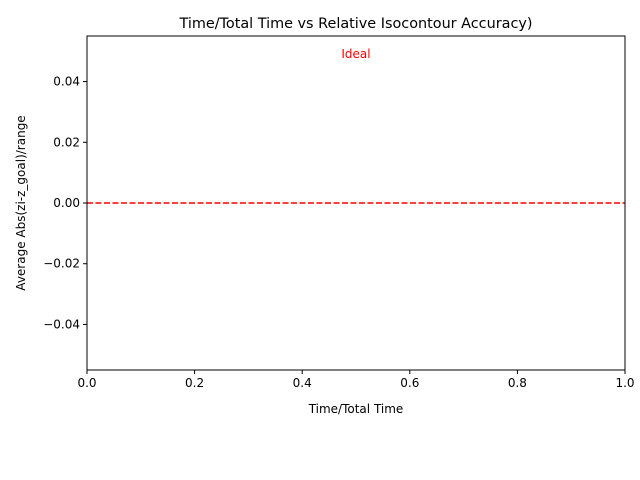 This screenshot has height=480, width=640. I want to click on y-axis-ticks: −0.04 −0.02 0.00 0.02 0.04, so click(65, 203).